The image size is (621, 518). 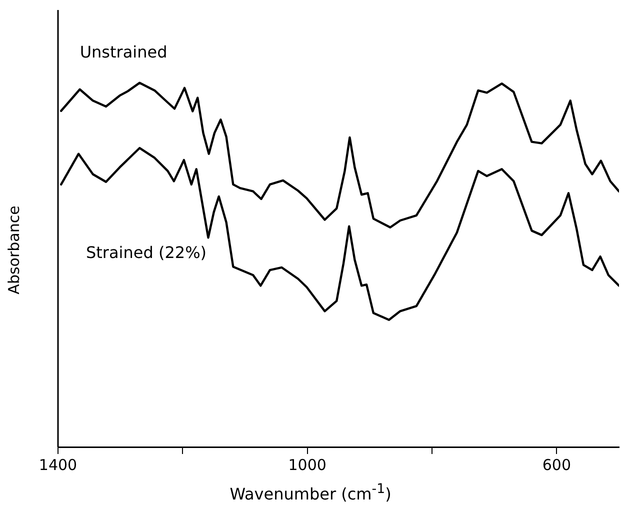 I want to click on x-tick-label: 1000, so click(x=307, y=465).